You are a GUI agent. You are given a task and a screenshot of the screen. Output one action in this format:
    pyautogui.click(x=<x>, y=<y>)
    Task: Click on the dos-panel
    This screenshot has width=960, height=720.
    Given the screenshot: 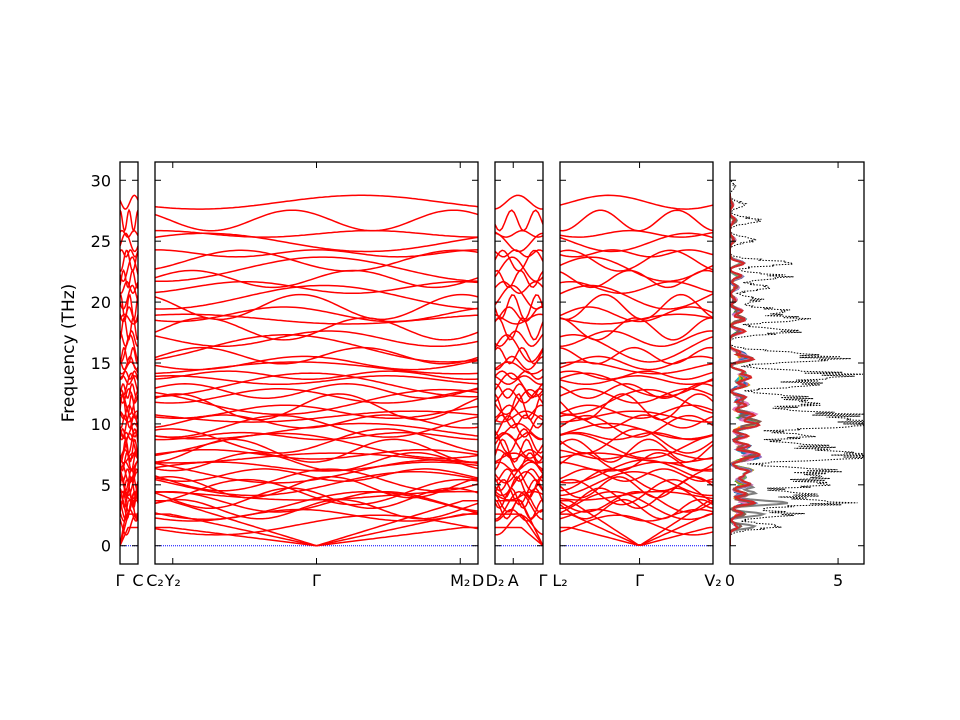 What is the action you would take?
    pyautogui.click(x=797, y=368)
    